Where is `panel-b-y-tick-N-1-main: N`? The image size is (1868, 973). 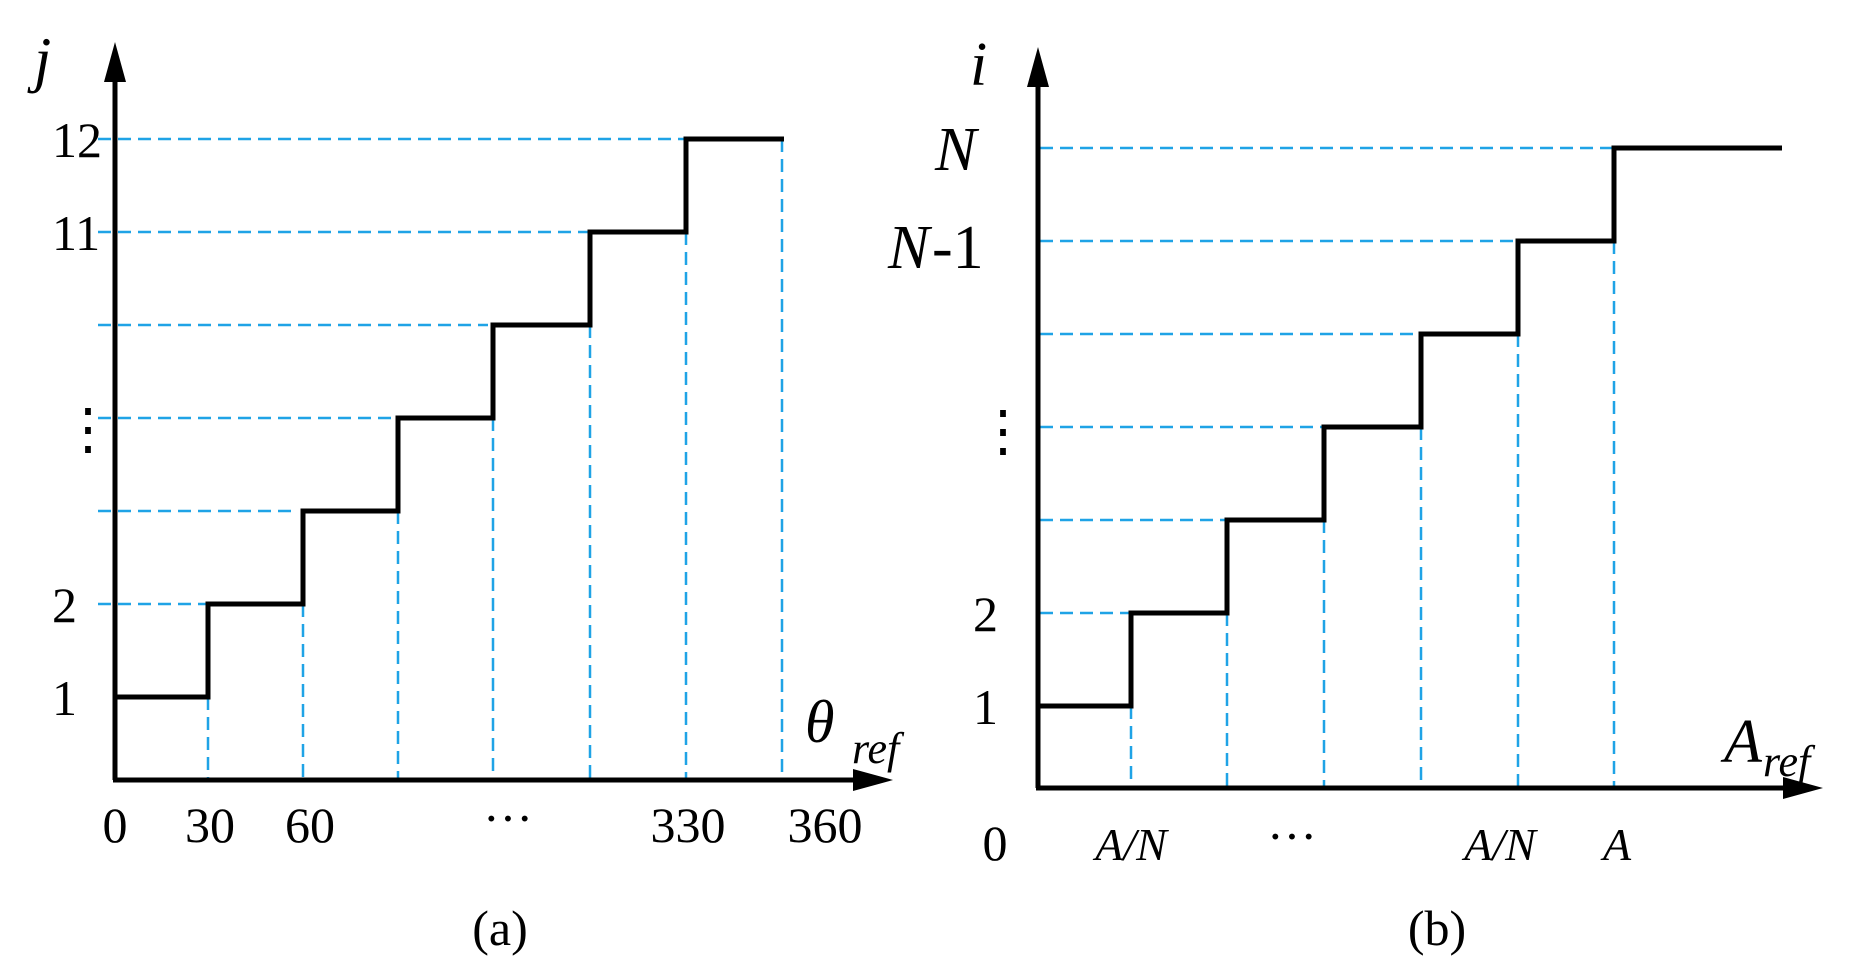
panel-b-y-tick-N-1-main: N is located at coordinates (910, 248).